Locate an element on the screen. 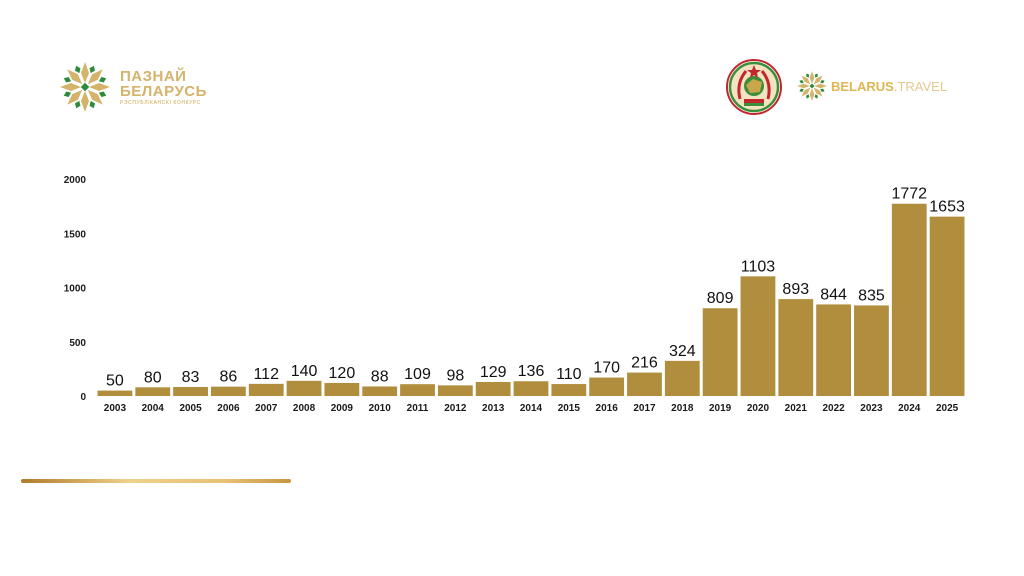 The height and width of the screenshot is (576, 1024). data-label: 140 is located at coordinates (304, 371).